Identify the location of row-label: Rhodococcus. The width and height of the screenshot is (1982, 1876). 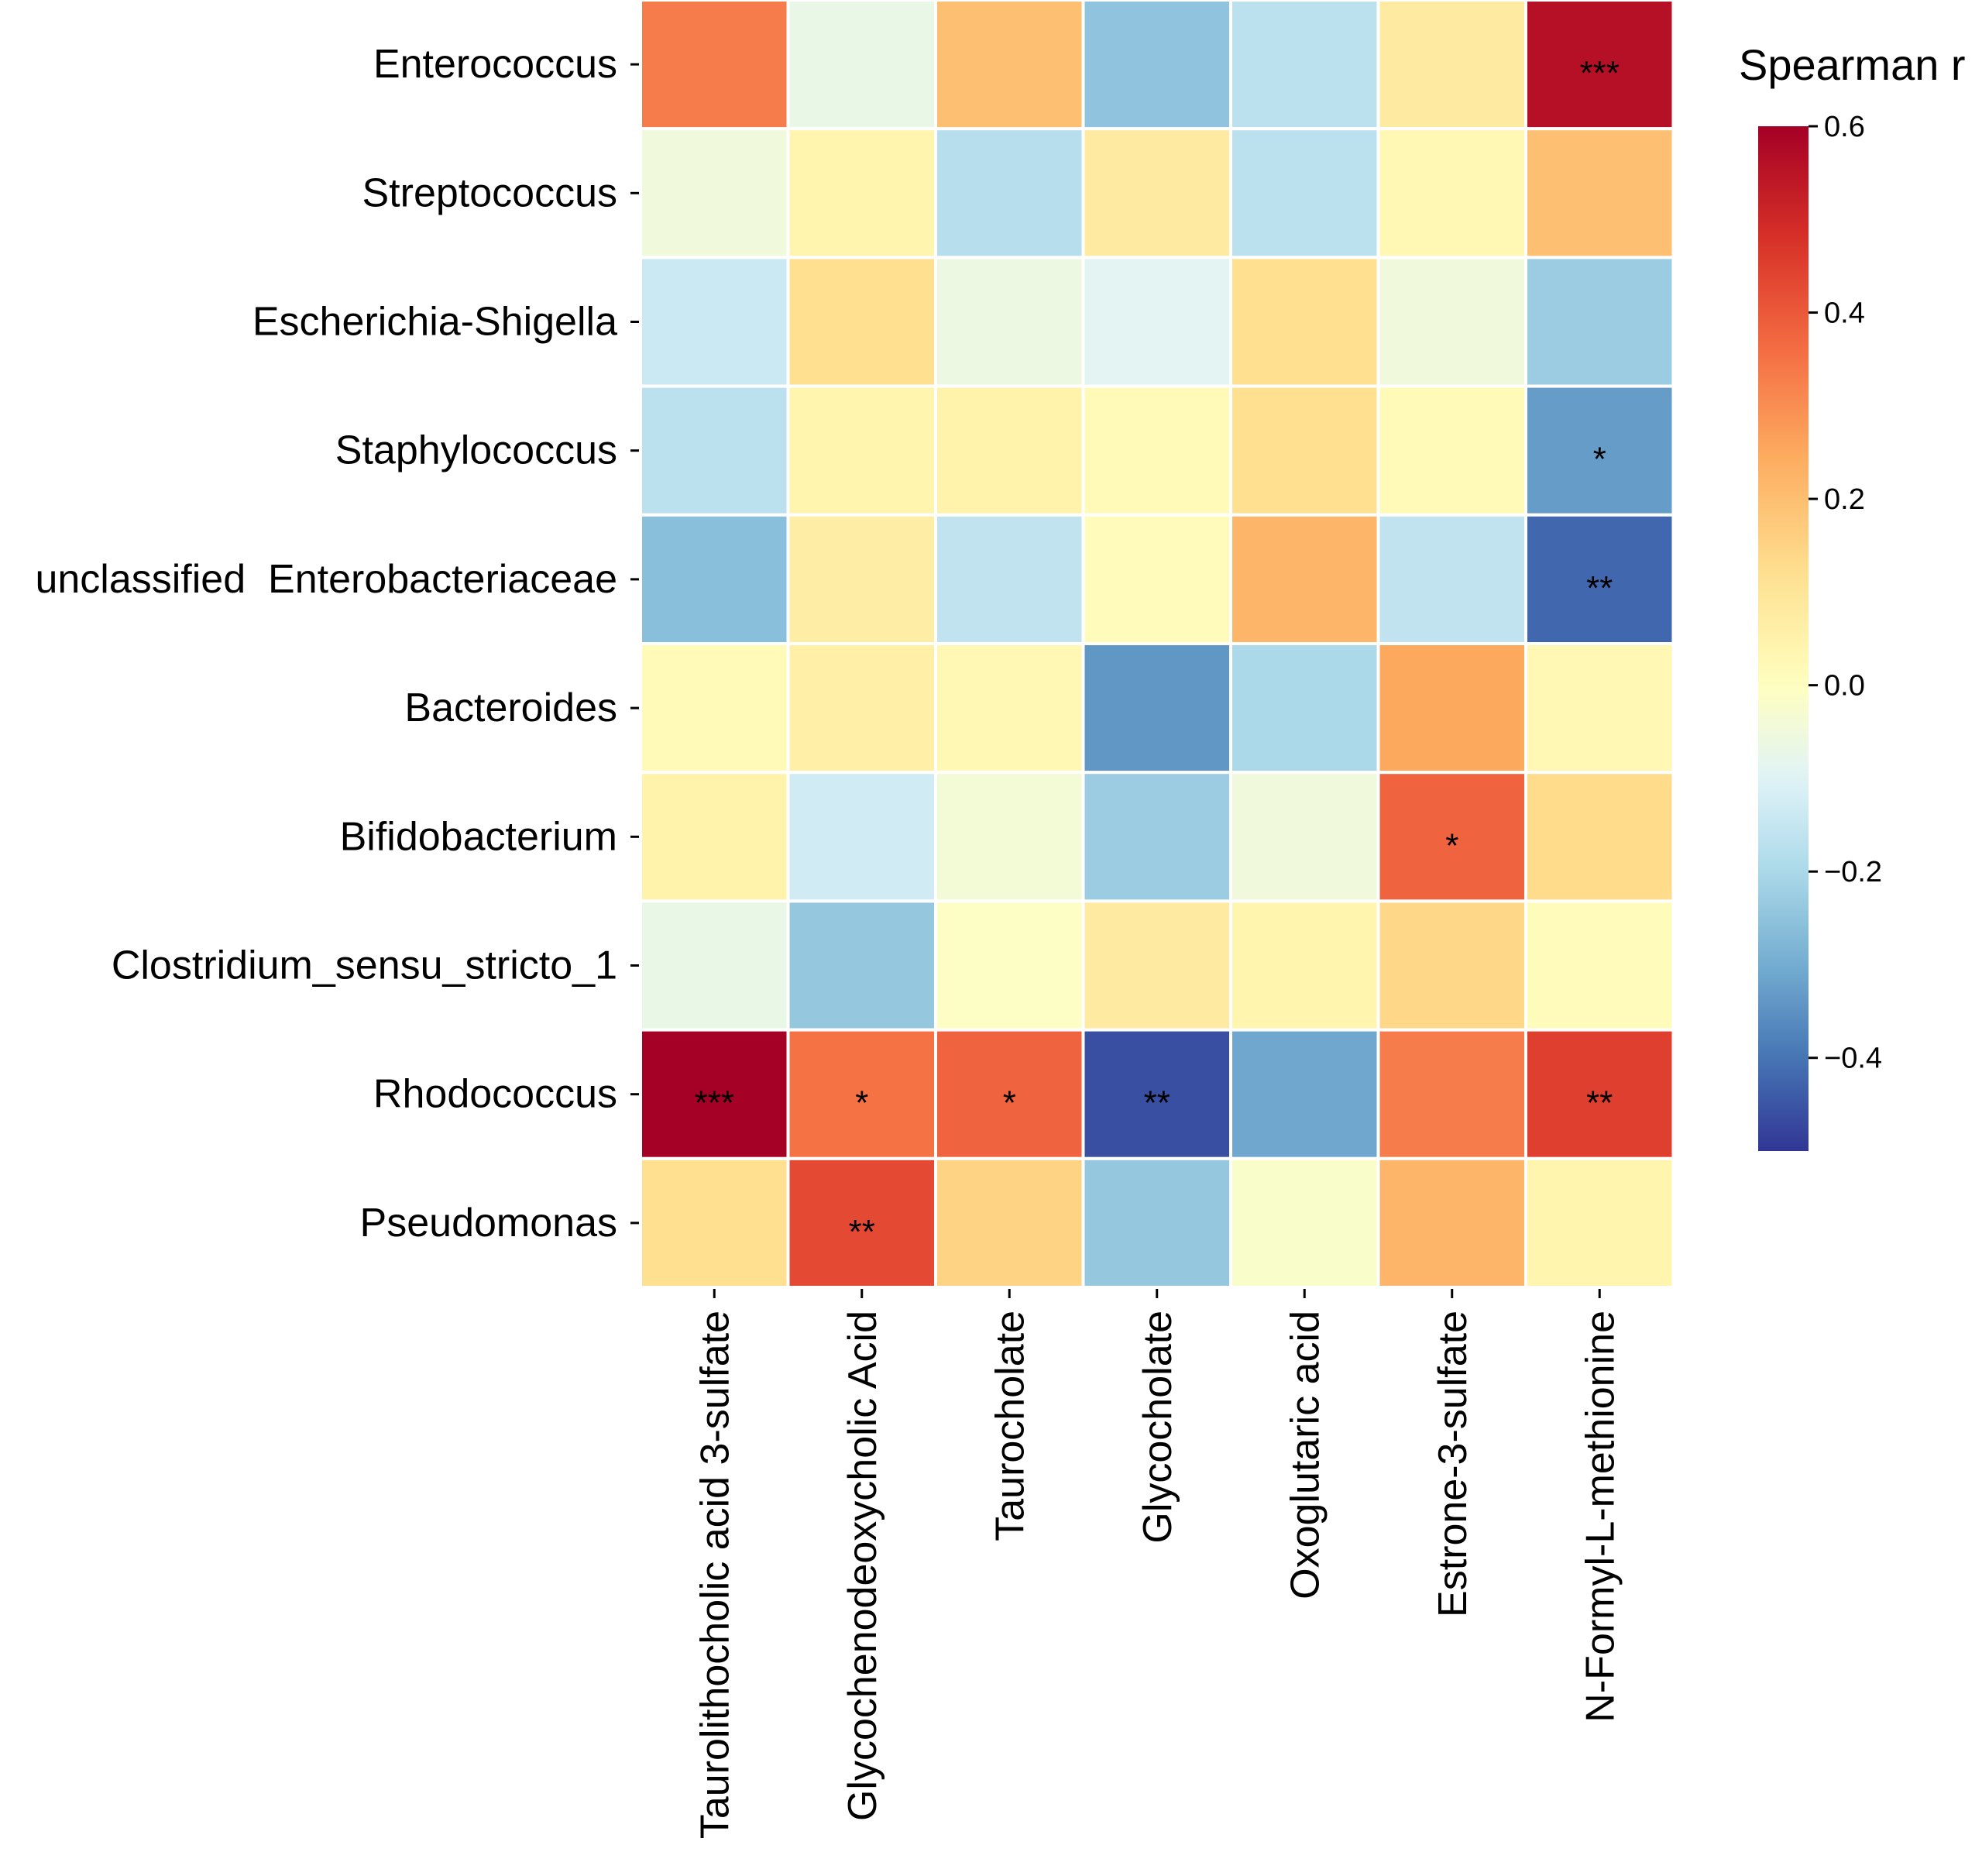
(495, 1094).